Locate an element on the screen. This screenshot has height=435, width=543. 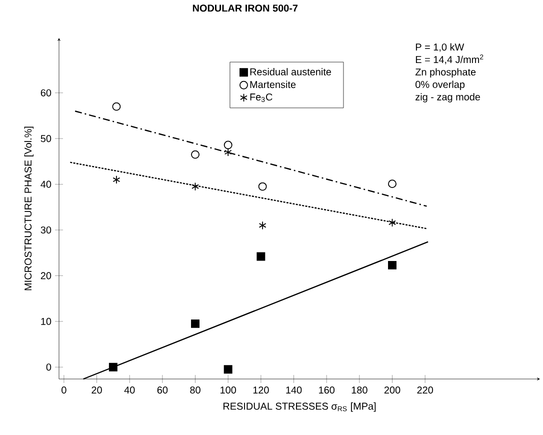
annotation: P = 1,0 kW is located at coordinates (440, 47).